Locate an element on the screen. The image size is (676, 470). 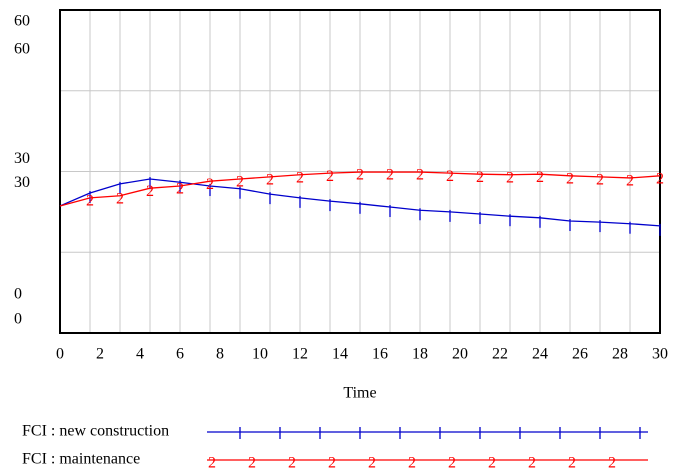
y-tick-label: 60 is located at coordinates (22, 21).